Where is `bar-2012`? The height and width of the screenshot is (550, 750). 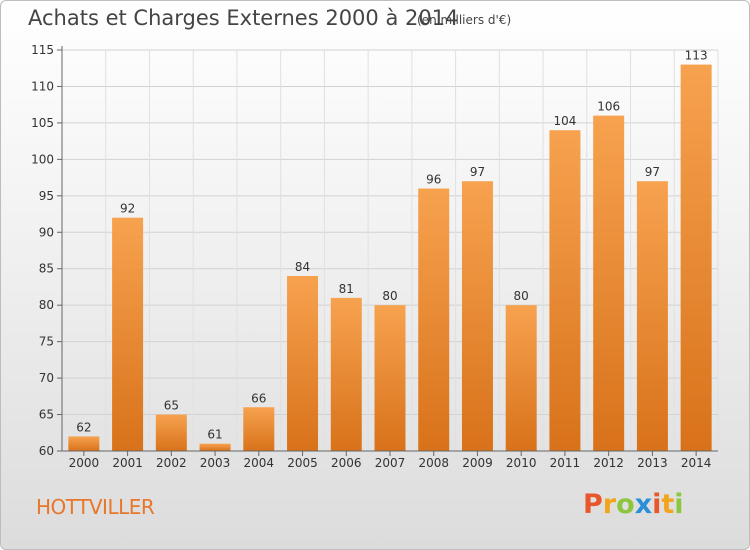 bar-2012 is located at coordinates (609, 283).